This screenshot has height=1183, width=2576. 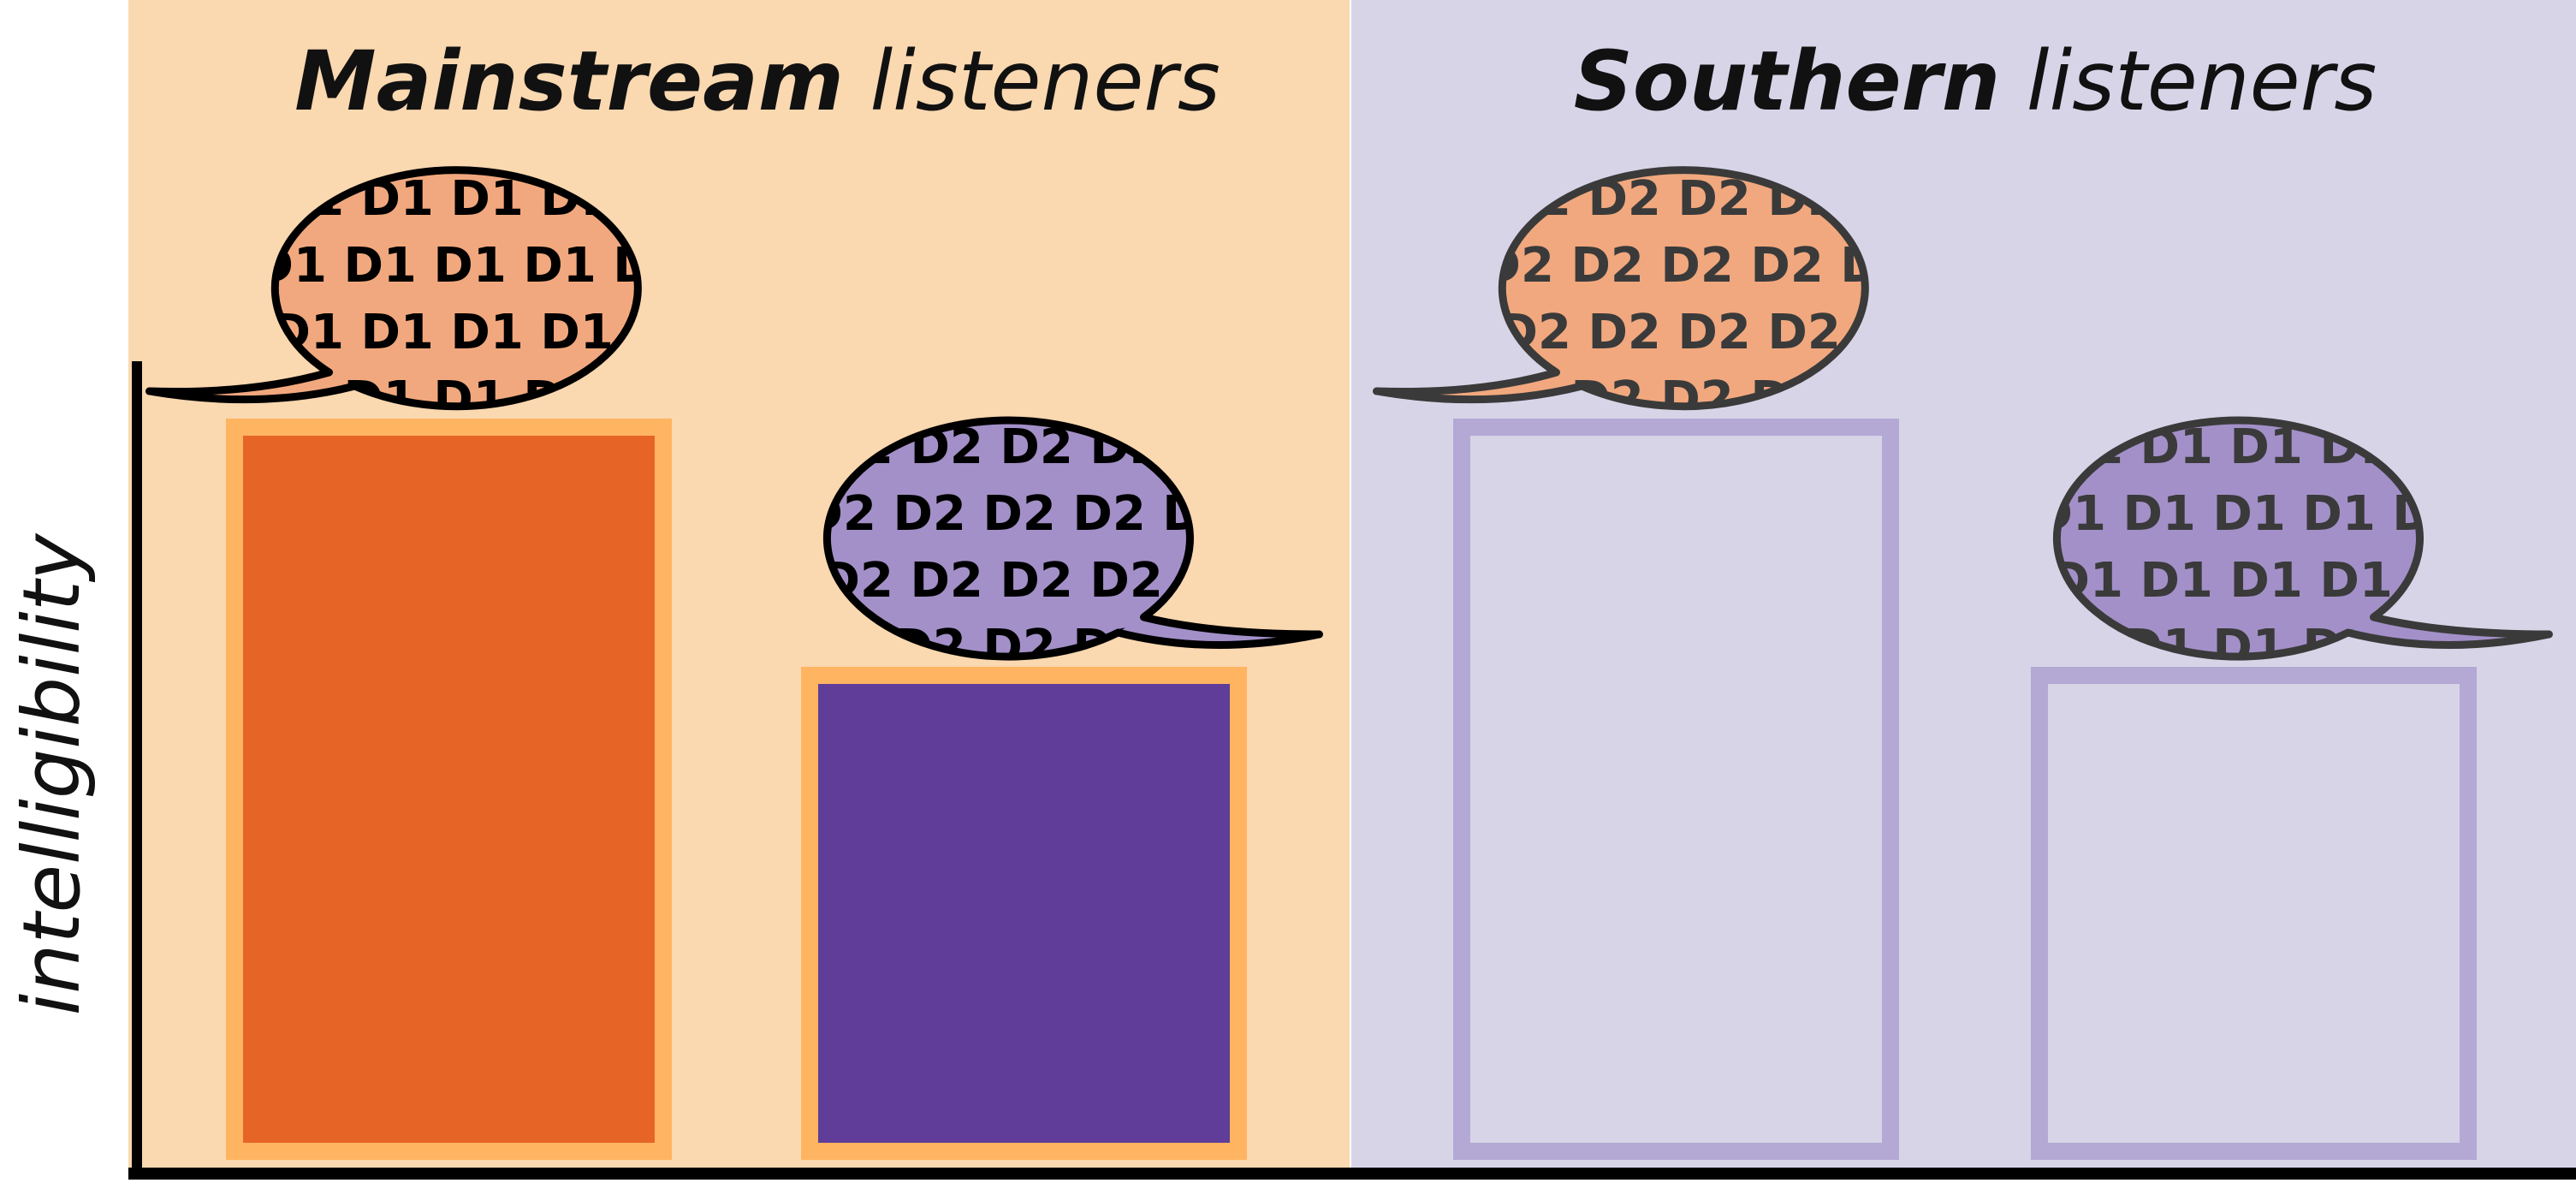 I want to click on panel-title-southern: Southern listeners, so click(x=1975, y=81).